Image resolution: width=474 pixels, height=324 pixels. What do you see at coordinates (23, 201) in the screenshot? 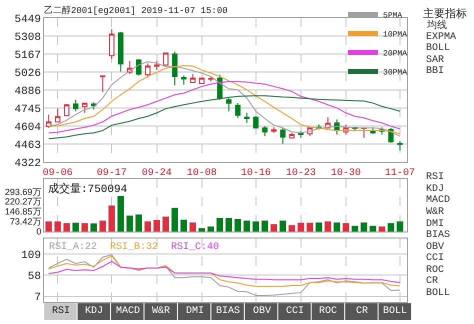
I see `y-tick-label: 220.27万` at bounding box center [23, 201].